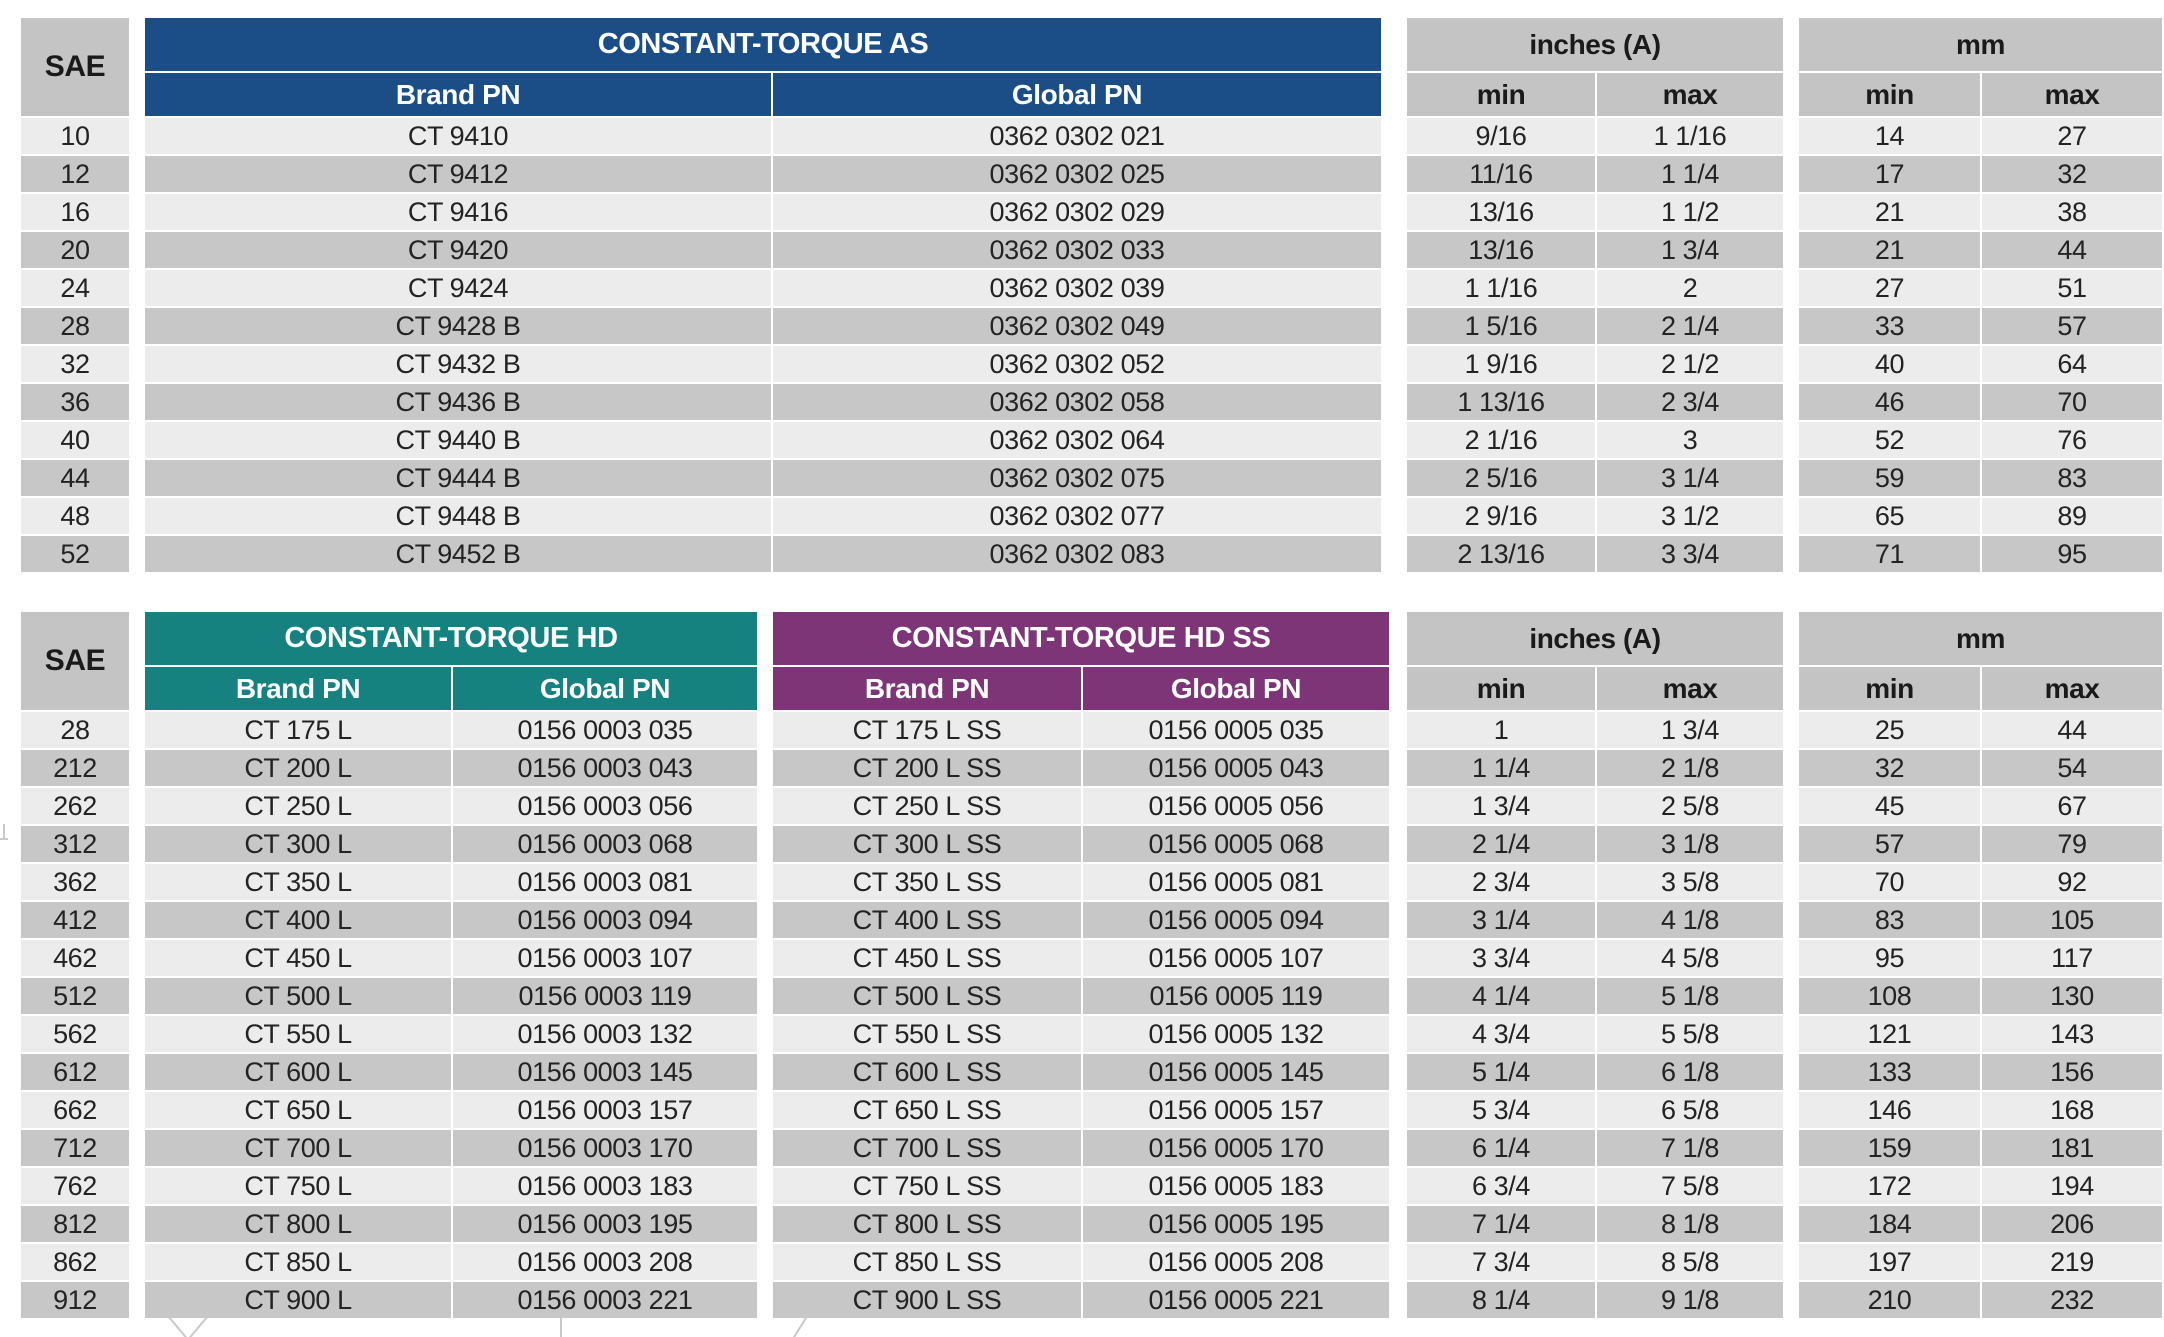  I want to click on cell-in-max: 9 1/8, so click(1690, 1300).